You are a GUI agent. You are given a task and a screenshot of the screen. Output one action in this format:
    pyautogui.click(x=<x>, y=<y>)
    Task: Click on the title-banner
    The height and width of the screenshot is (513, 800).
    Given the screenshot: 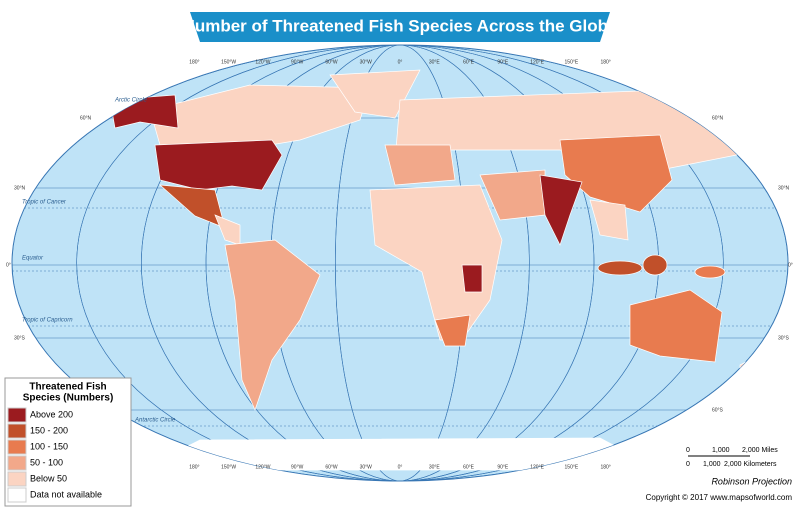 What is the action you would take?
    pyautogui.click(x=400, y=27)
    